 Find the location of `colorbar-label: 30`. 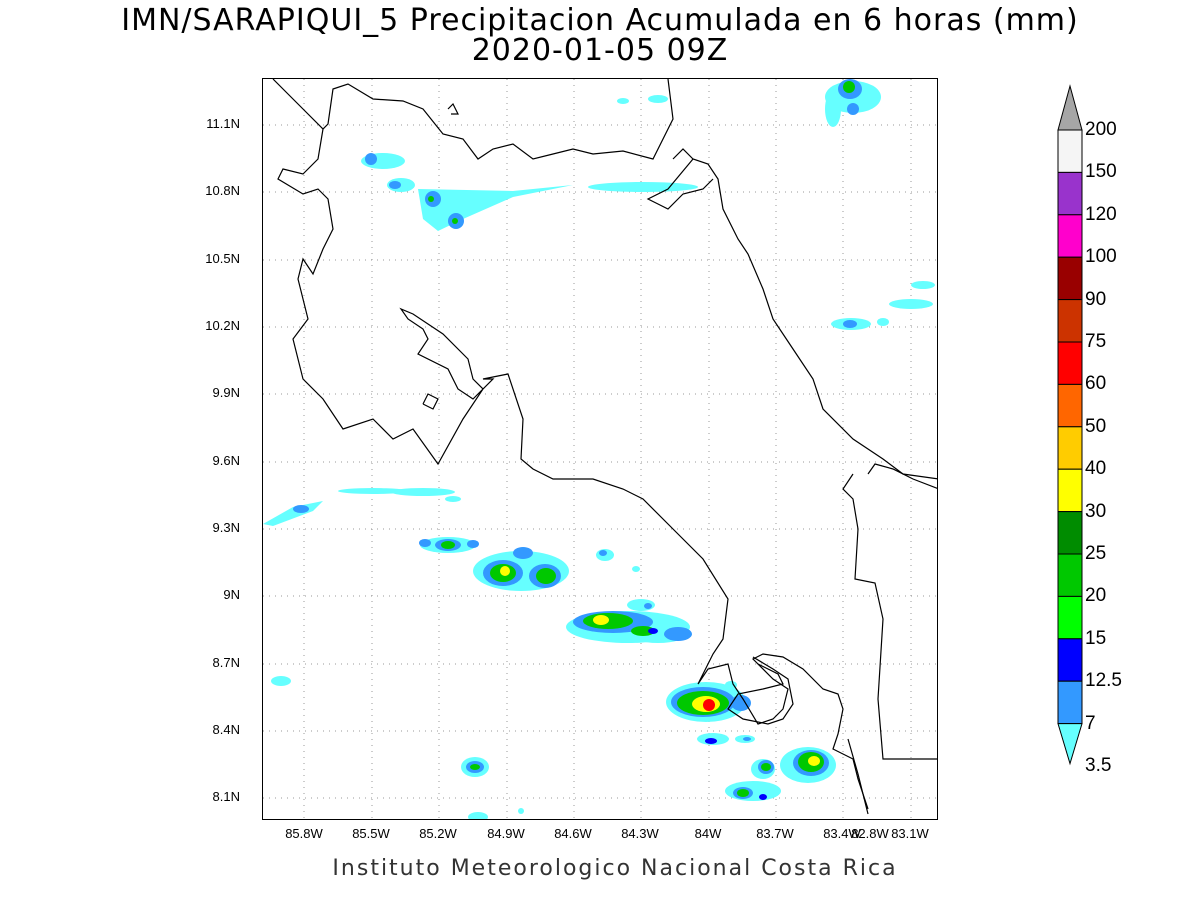

colorbar-label: 30 is located at coordinates (1096, 511).